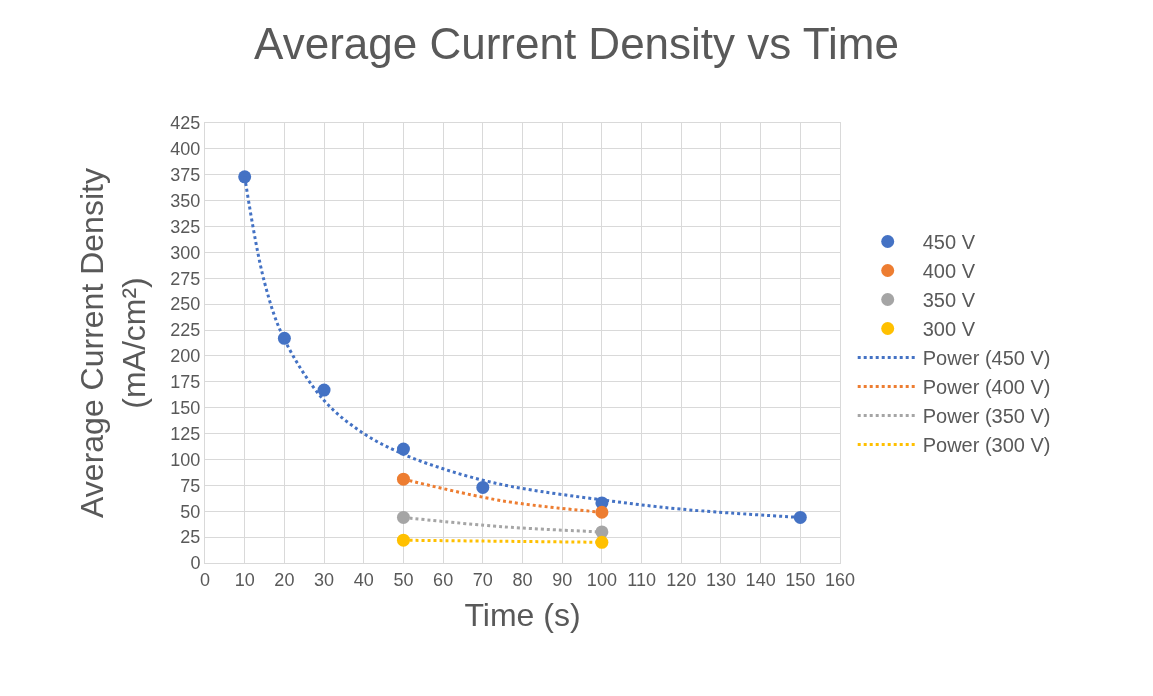 This screenshot has width=1153, height=696. Describe the element at coordinates (601, 579) in the screenshot. I see `x-tick-label: 100` at that location.